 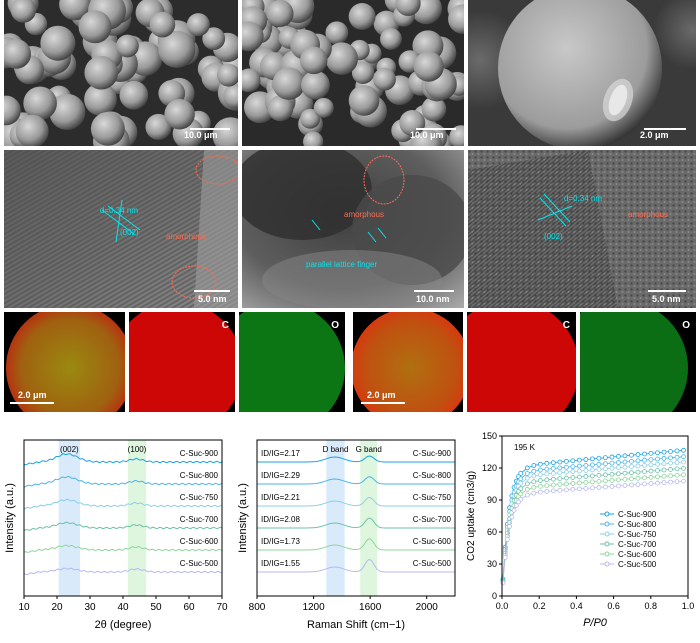 I want to click on x-tick-label: 0.0, so click(x=502, y=606).